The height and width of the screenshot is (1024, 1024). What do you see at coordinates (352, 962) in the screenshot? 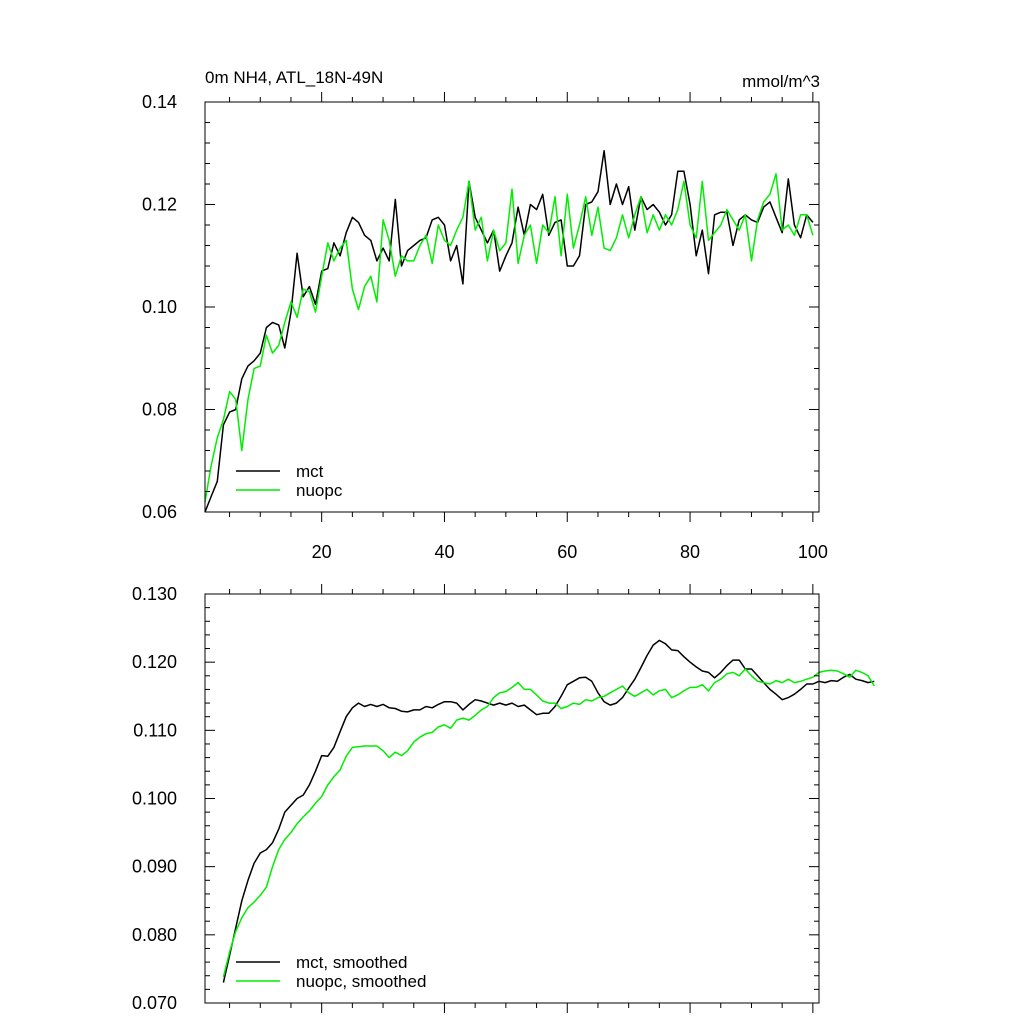
I see `legend-label-mct-smoothed: mct, smoothed` at bounding box center [352, 962].